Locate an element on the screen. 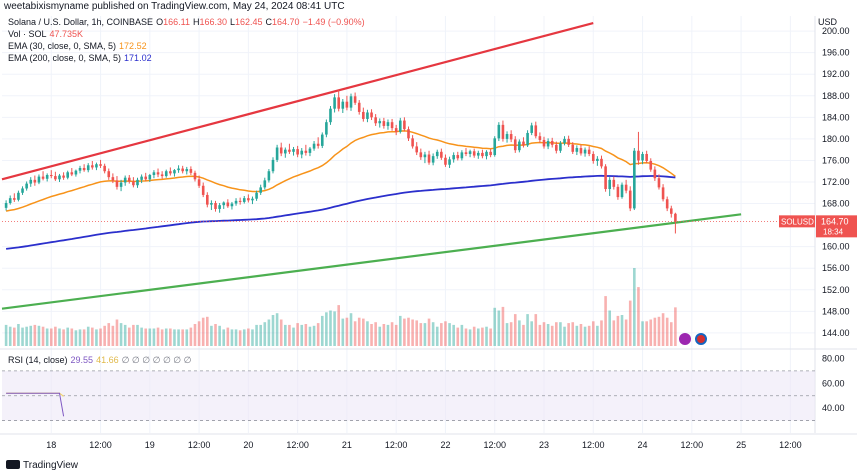  legend-low: 162.45 is located at coordinates (249, 22).